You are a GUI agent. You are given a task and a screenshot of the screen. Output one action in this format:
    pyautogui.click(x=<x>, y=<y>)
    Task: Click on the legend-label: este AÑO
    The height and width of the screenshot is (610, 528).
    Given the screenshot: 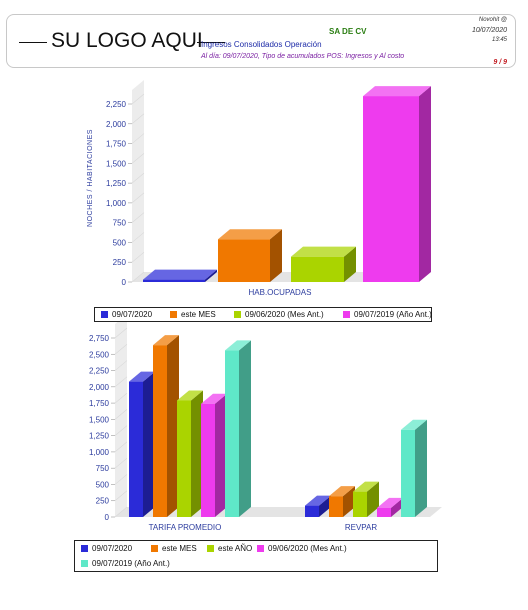 What is the action you would take?
    pyautogui.click(x=235, y=548)
    